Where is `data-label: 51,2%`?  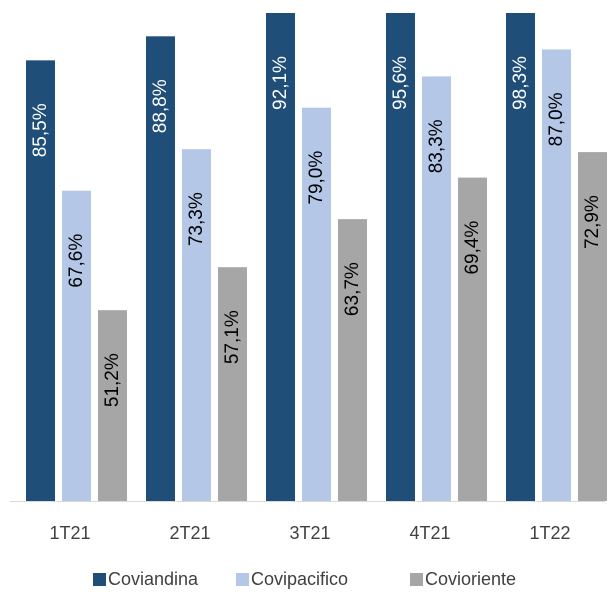 data-label: 51,2% is located at coordinates (112, 380).